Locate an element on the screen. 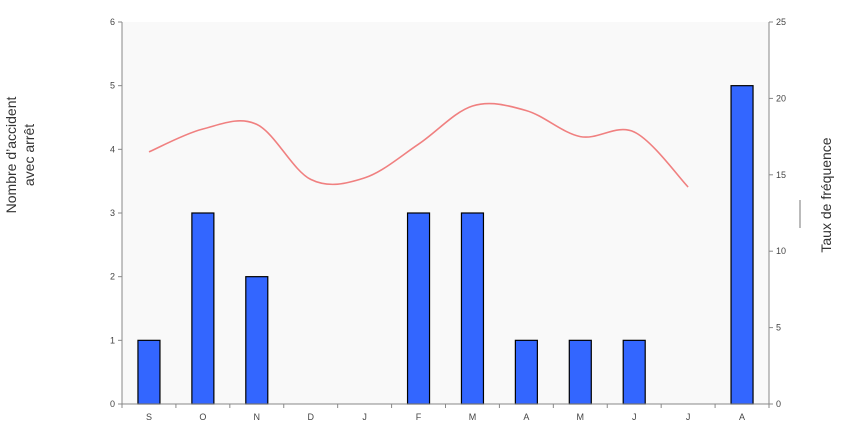 Image resolution: width=865 pixels, height=428 pixels. frequency-line is located at coordinates (418, 145).